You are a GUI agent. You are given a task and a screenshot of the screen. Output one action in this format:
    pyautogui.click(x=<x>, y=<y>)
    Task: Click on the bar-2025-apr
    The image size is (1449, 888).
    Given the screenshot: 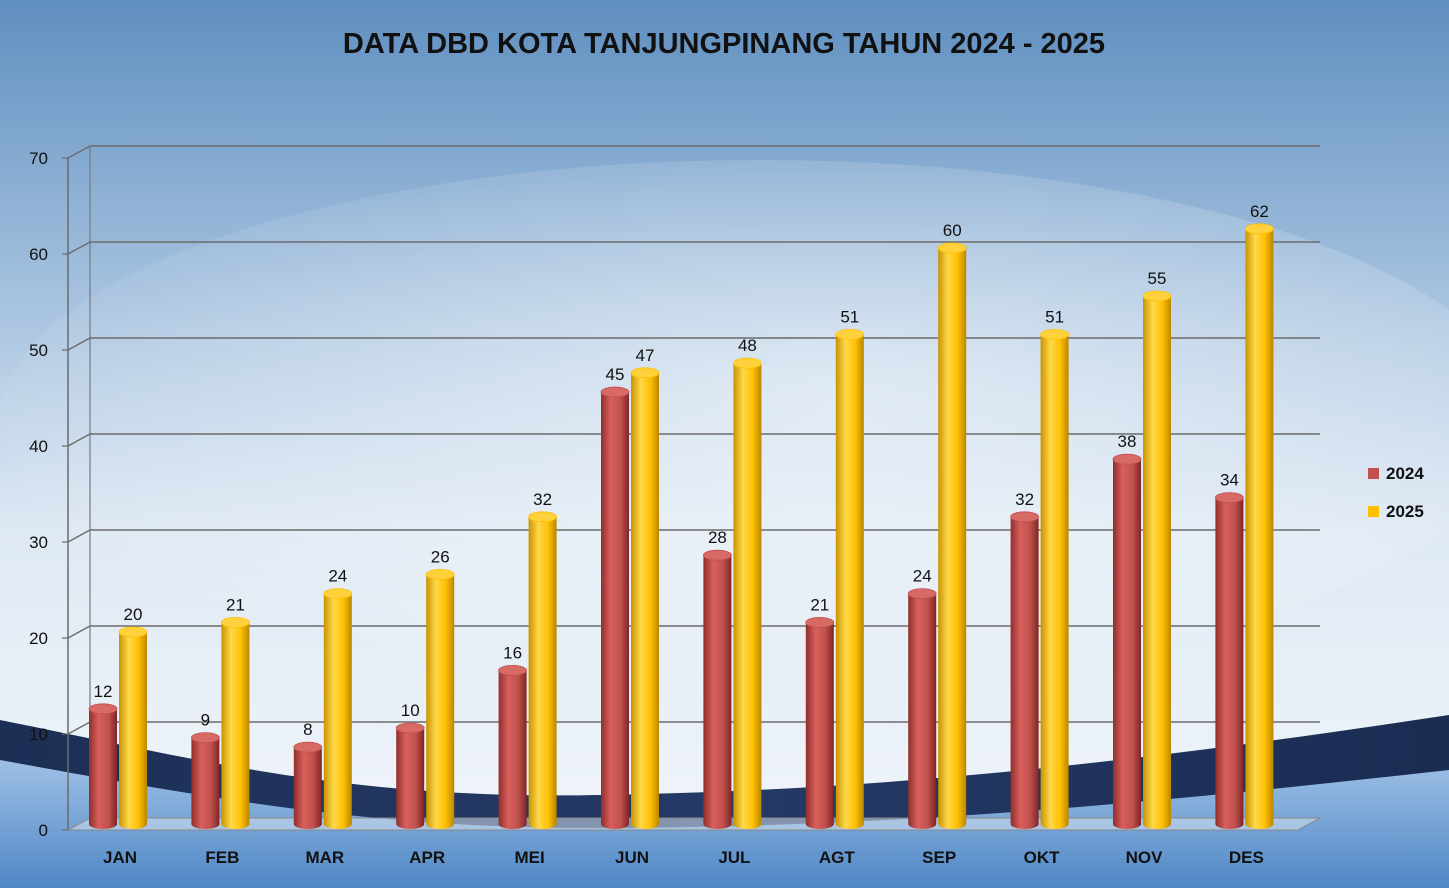 What is the action you would take?
    pyautogui.click(x=440, y=699)
    